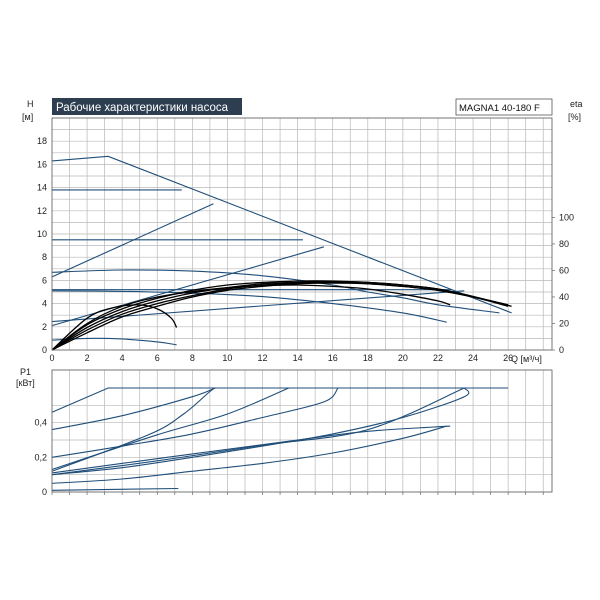  I want to click on x-tick-label: 6, so click(157, 358).